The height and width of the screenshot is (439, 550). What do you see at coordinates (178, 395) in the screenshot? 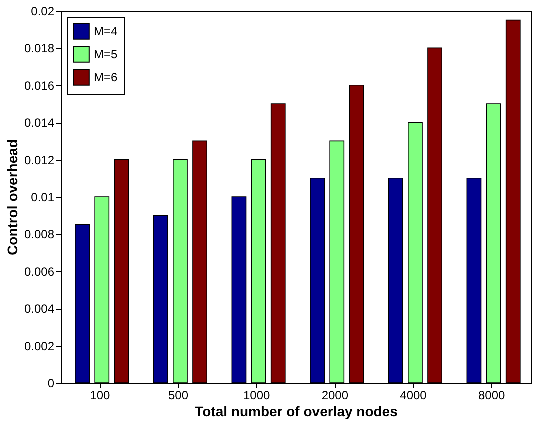
I see `x-tick-label: 500` at bounding box center [178, 395].